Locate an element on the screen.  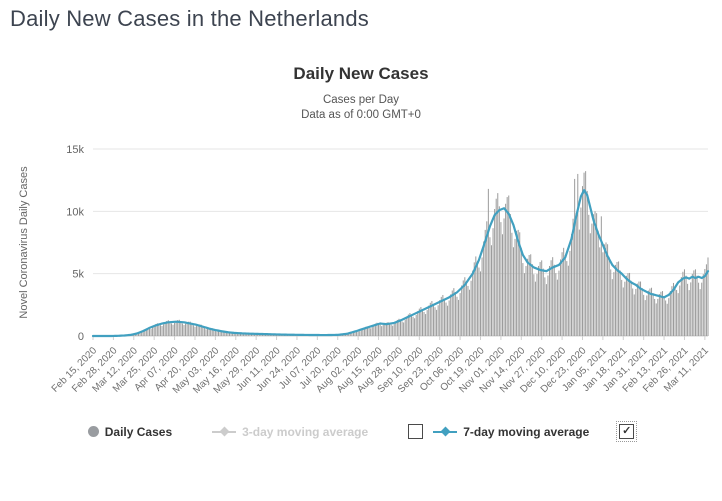
legend-item-daily-cases: Daily Cases is located at coordinates (129, 432).